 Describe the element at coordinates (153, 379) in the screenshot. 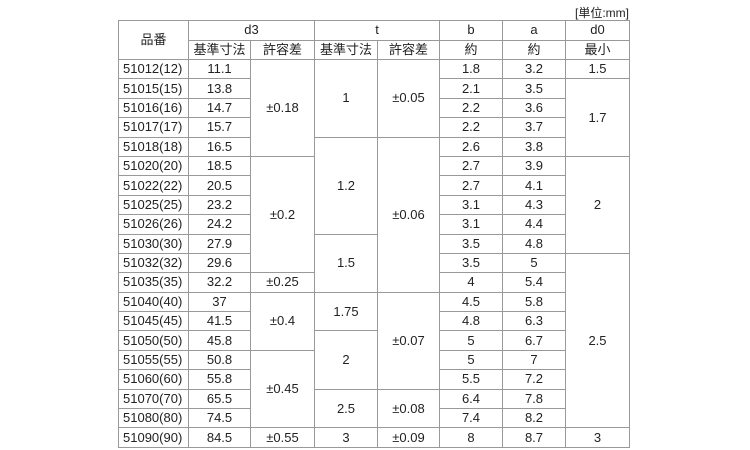

I see `part-no-cell: 51060(60)` at that location.